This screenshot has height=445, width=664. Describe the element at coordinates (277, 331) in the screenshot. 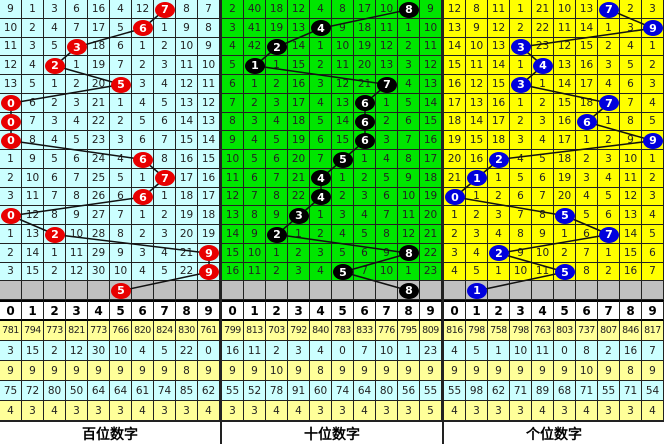

I see `stat-cell: 703` at that location.